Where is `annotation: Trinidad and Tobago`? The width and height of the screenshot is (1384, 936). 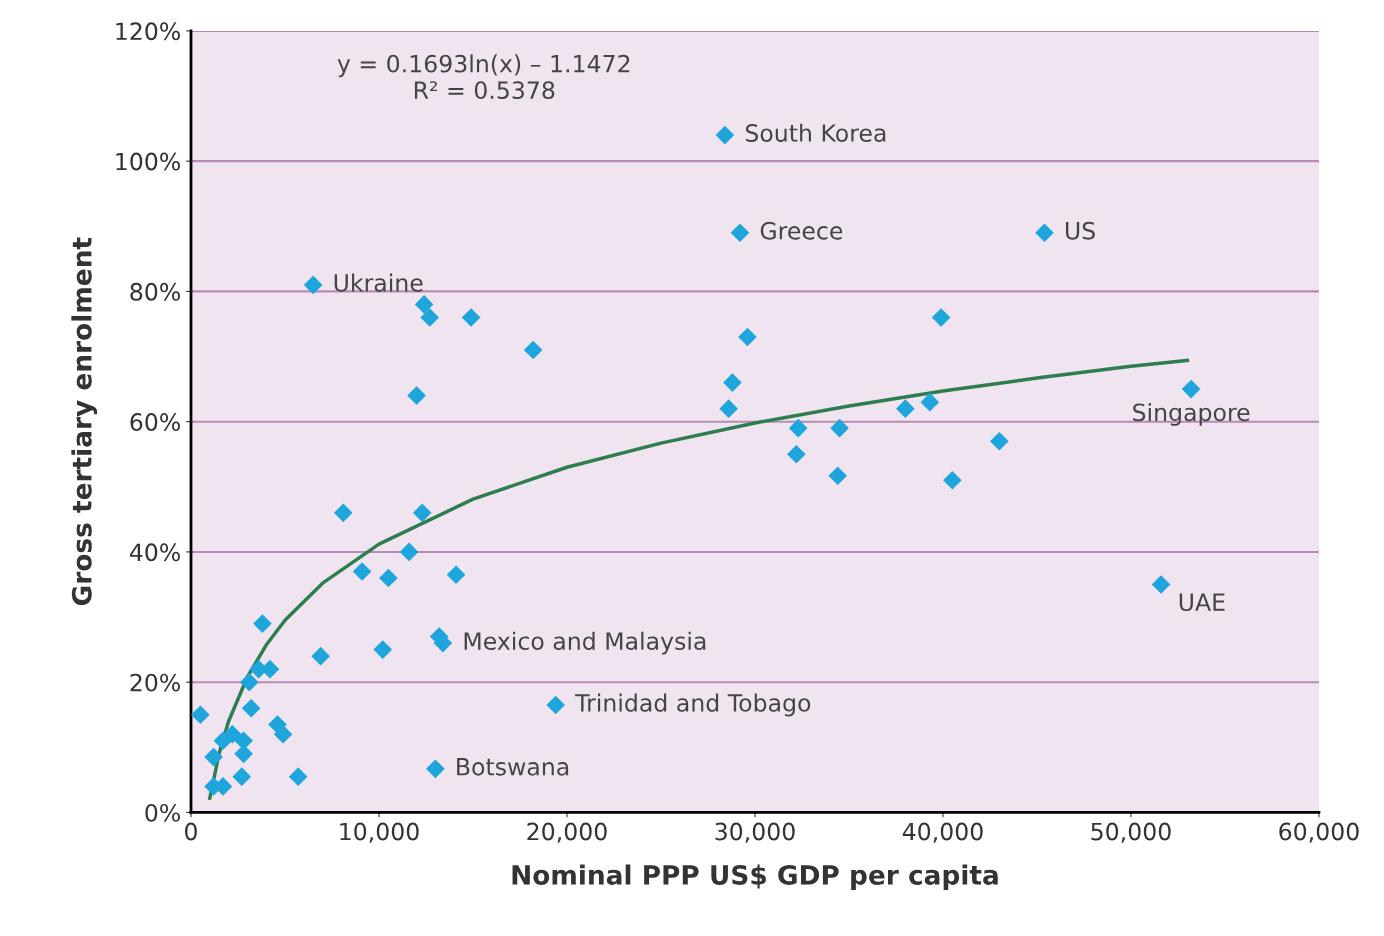 annotation: Trinidad and Tobago is located at coordinates (693, 705).